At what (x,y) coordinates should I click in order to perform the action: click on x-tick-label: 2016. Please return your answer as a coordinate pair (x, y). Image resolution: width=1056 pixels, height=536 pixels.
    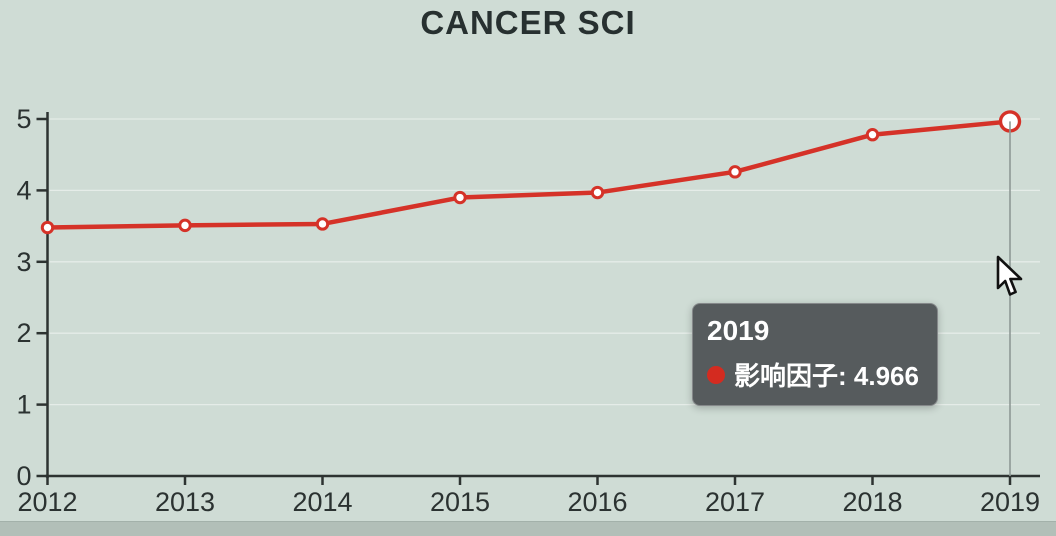
    Looking at the image, I should click on (597, 502).